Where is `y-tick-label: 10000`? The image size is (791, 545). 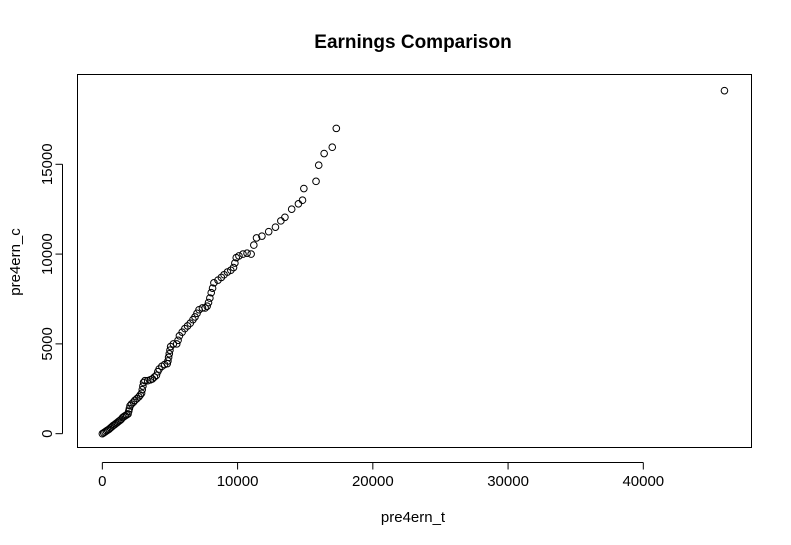
y-tick-label: 10000 is located at coordinates (47, 254).